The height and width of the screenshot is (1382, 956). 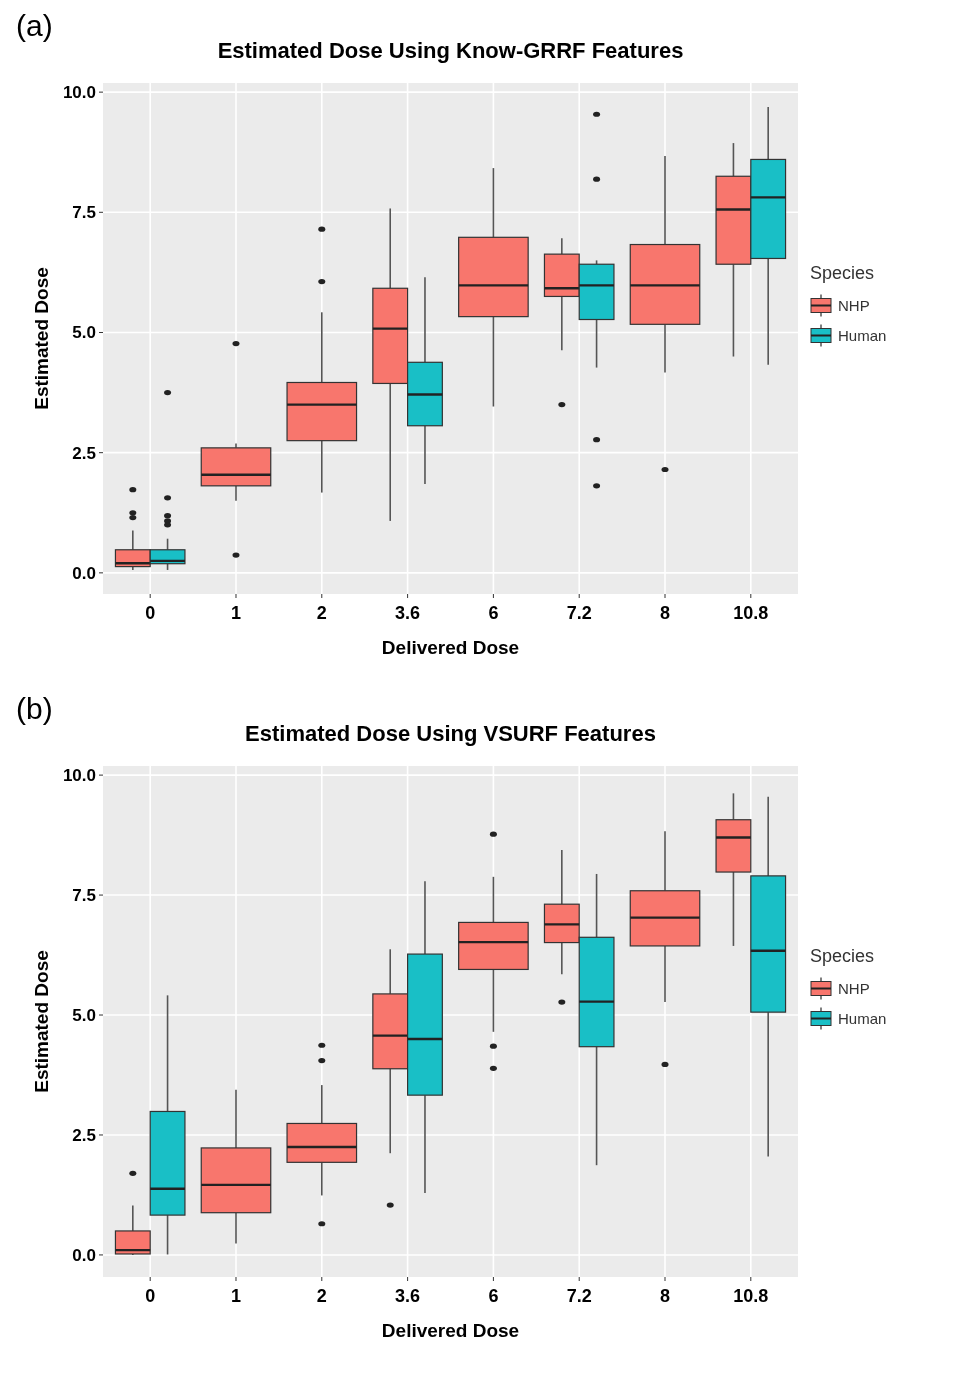 I want to click on chart-title: Estimated Dose Using Know-GRRF Features, so click(x=450, y=50).